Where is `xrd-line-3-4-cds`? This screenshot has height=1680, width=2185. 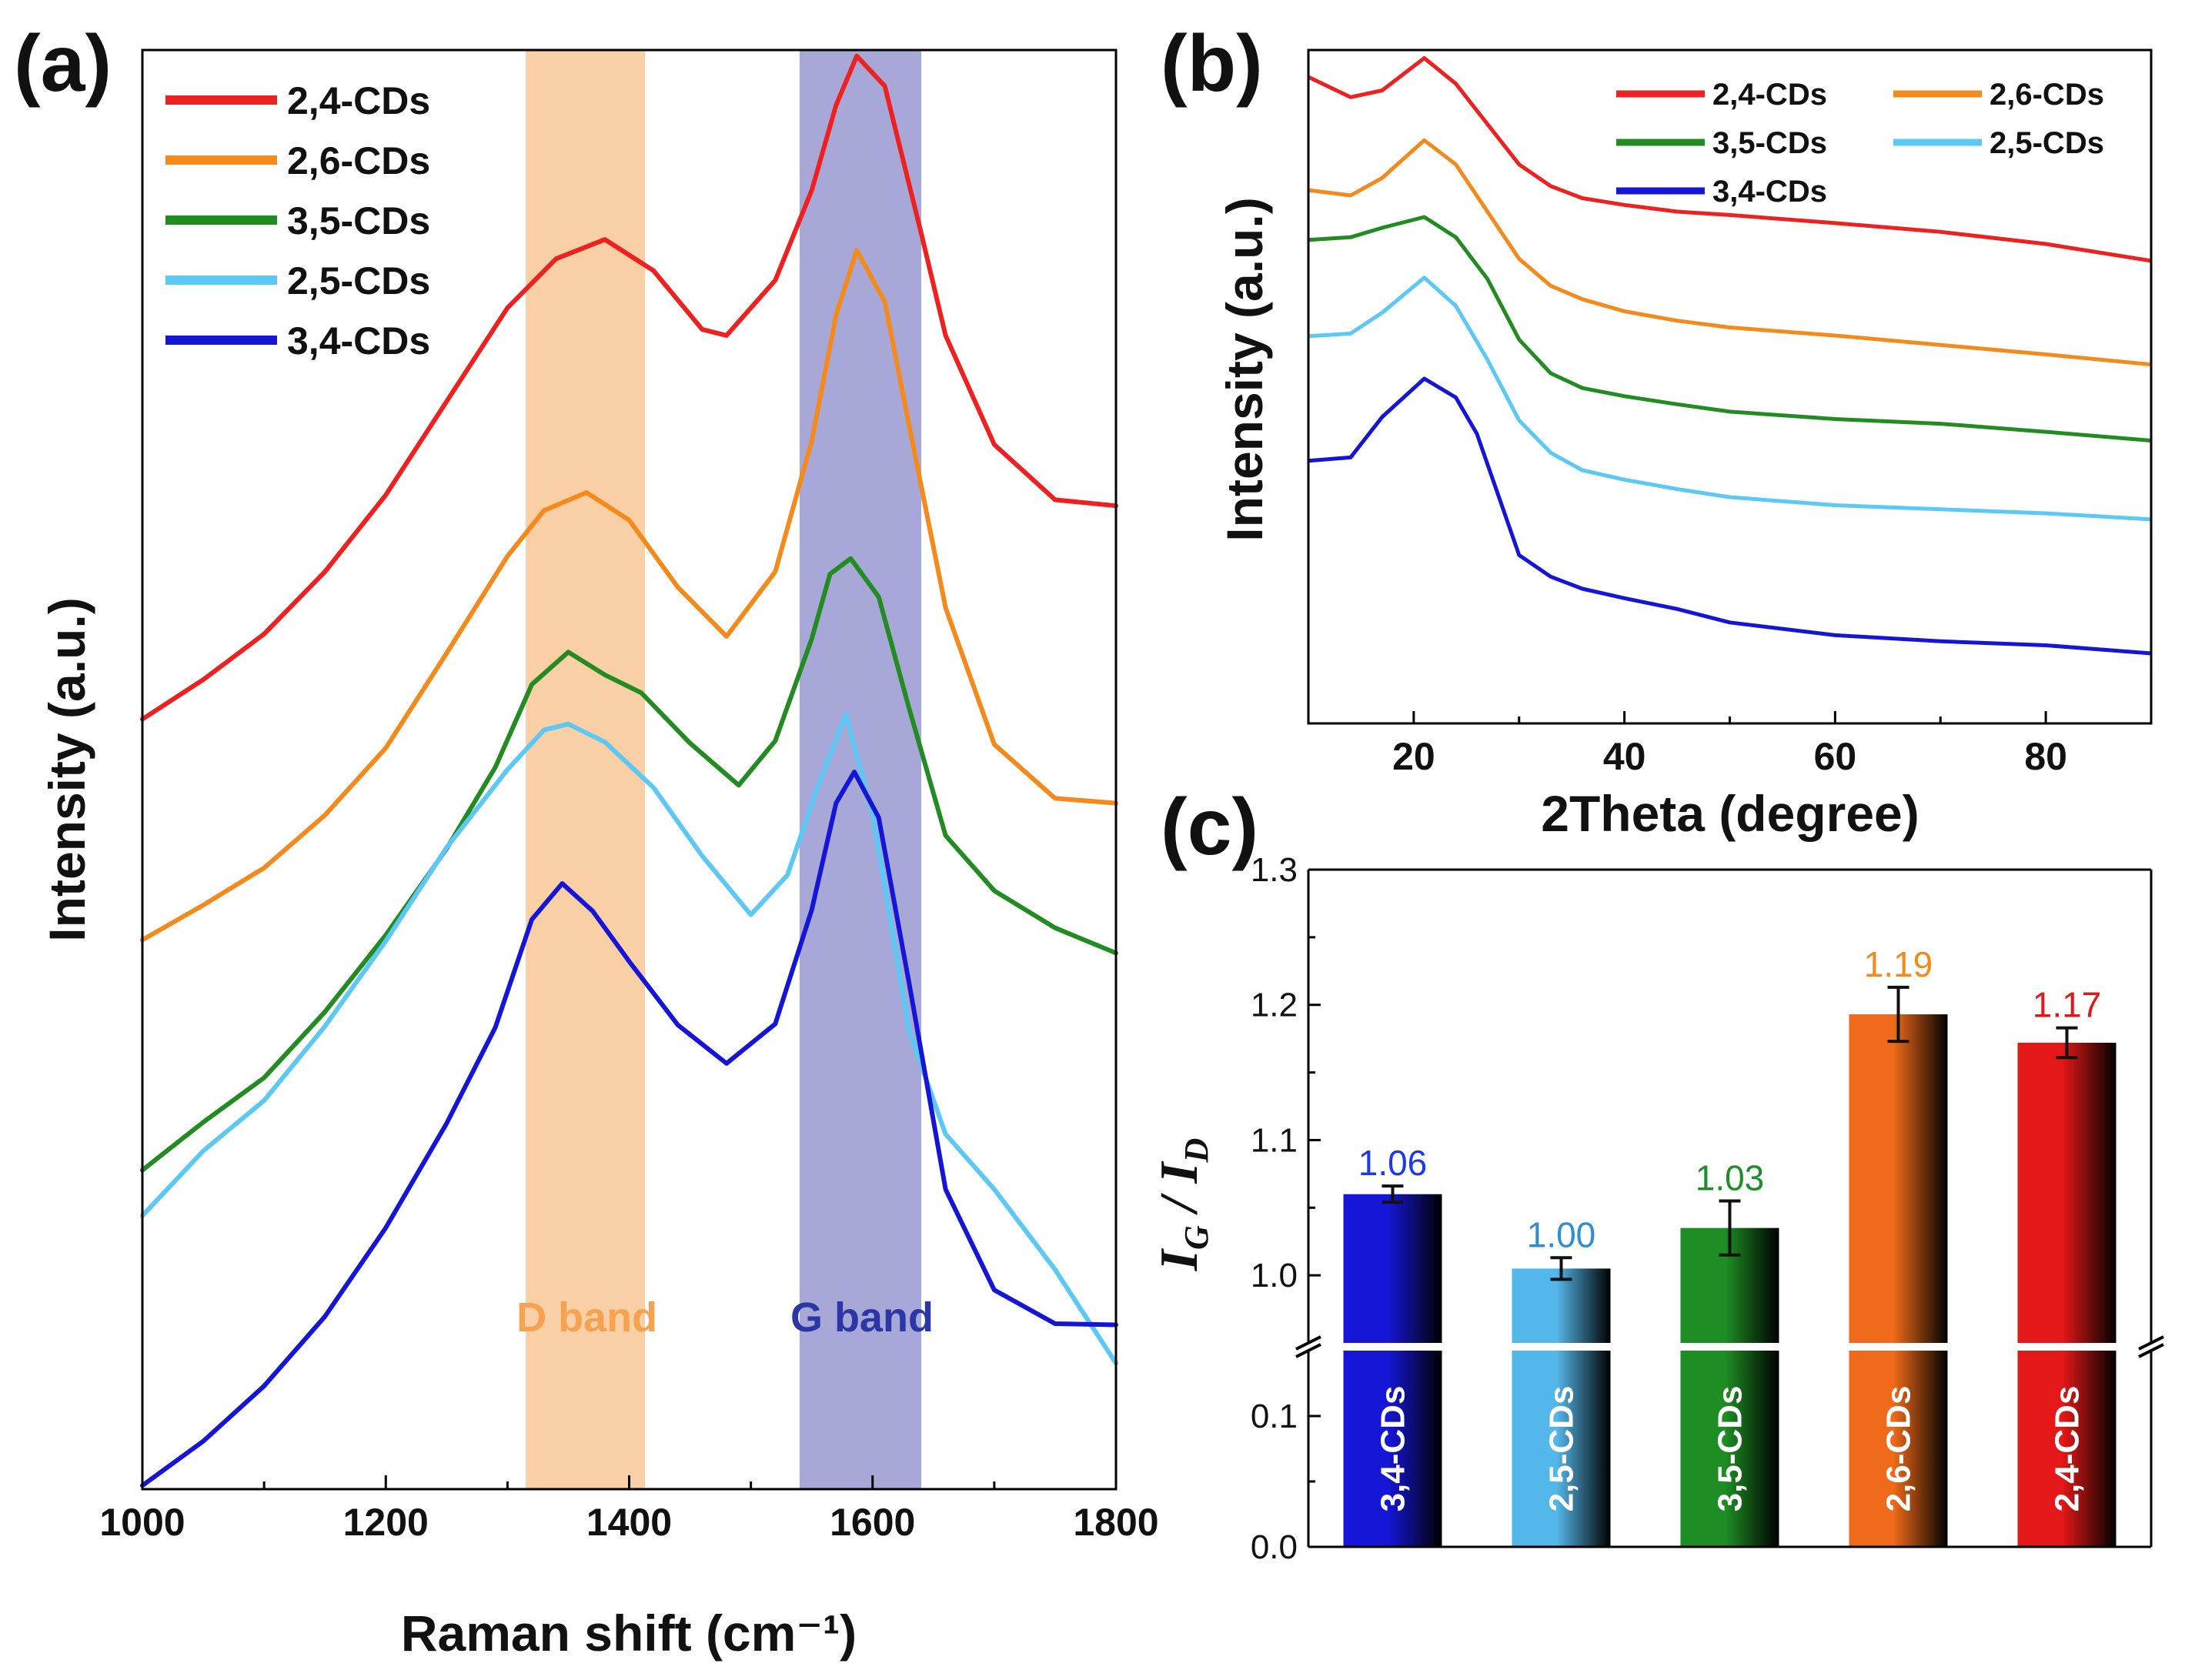
xrd-line-3-4-cds is located at coordinates (1730, 516).